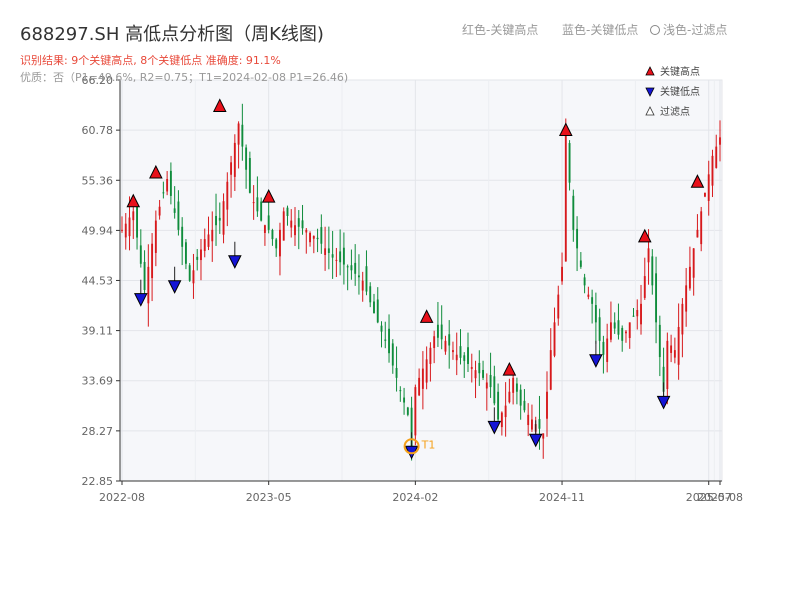 The width and height of the screenshot is (800, 600). Describe the element at coordinates (680, 91) in the screenshot. I see `legend-label: 关键低点` at that location.